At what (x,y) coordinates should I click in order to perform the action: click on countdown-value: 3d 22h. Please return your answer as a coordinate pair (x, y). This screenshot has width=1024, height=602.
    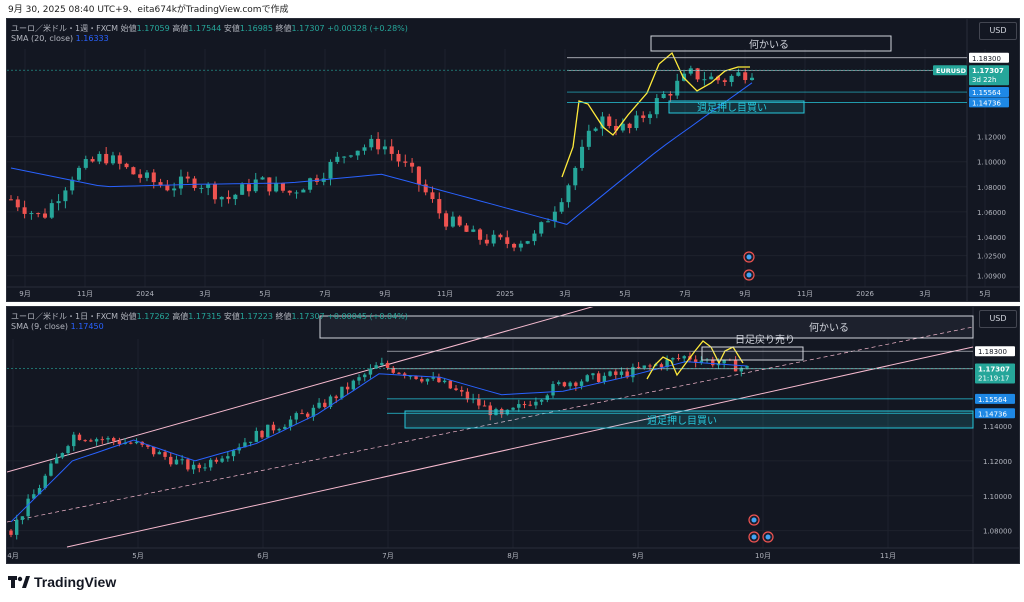
    Looking at the image, I should click on (984, 80).